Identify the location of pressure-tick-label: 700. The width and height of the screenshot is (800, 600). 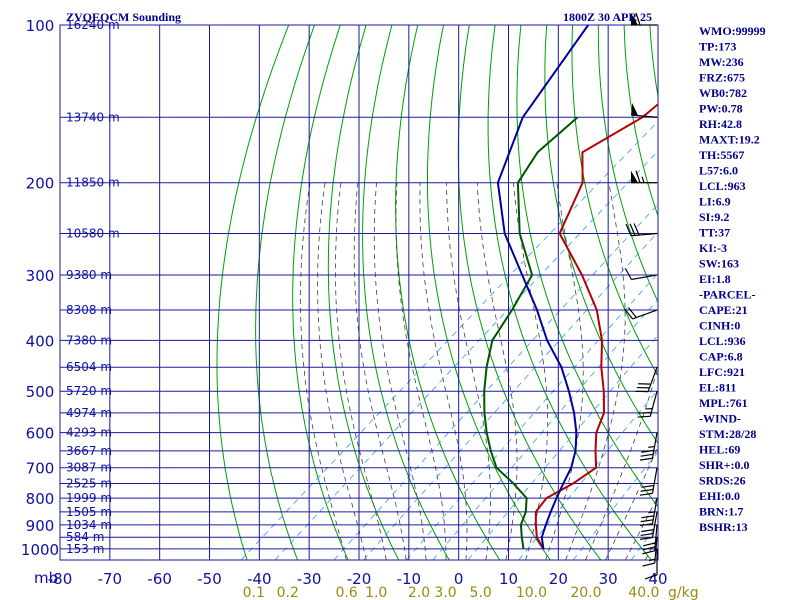
(40, 469).